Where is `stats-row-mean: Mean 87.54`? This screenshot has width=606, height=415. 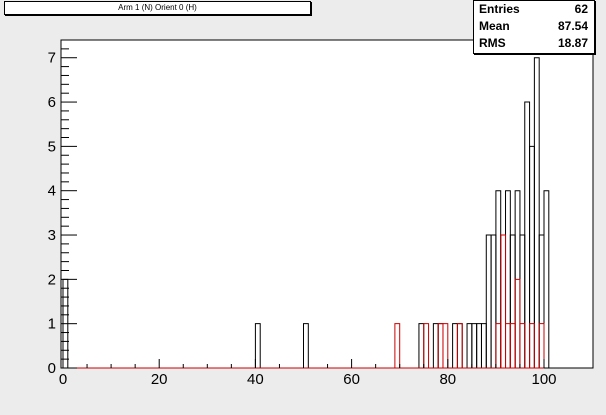 stats-row-mean: Mean 87.54 is located at coordinates (534, 27).